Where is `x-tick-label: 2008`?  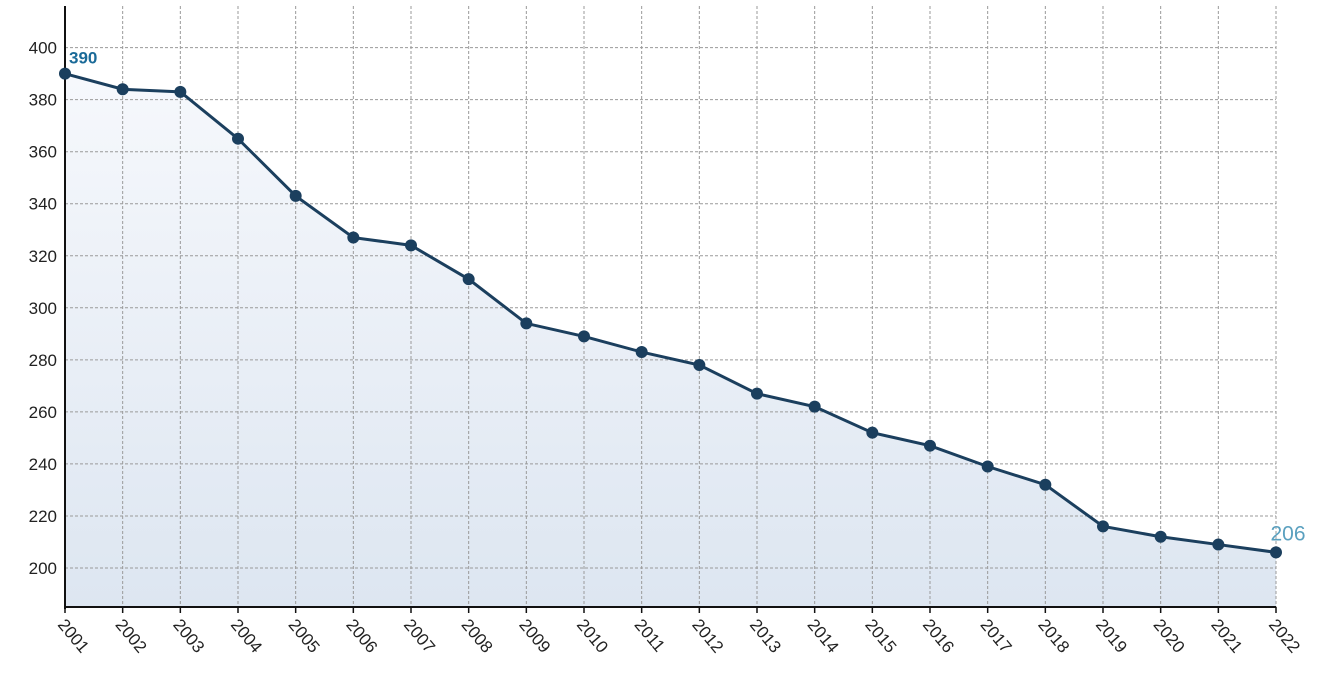 x-tick-label: 2008 is located at coordinates (477, 635).